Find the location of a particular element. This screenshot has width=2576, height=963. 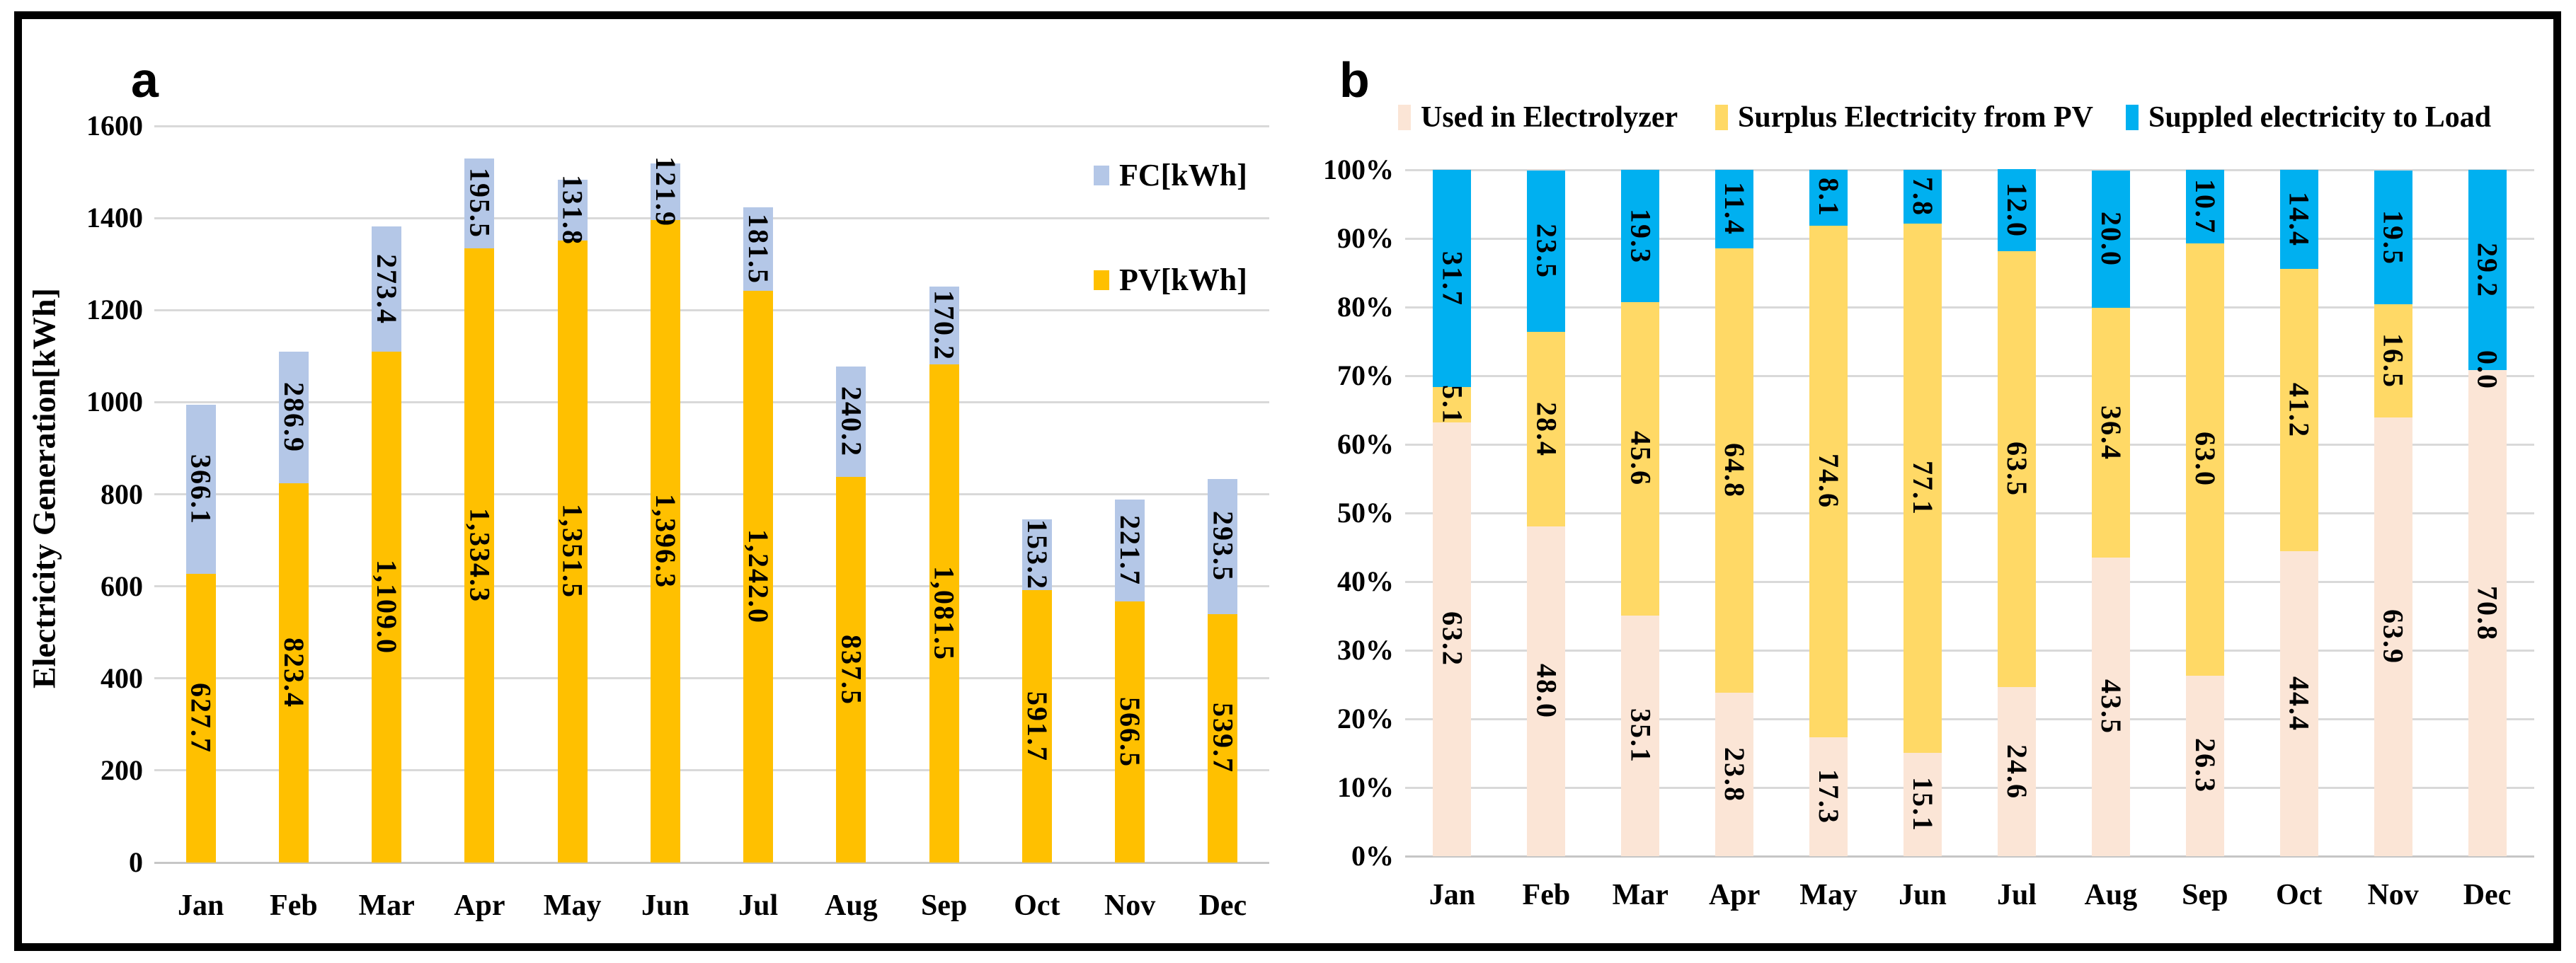

bar-pv-kwh-feb is located at coordinates (293, 673).